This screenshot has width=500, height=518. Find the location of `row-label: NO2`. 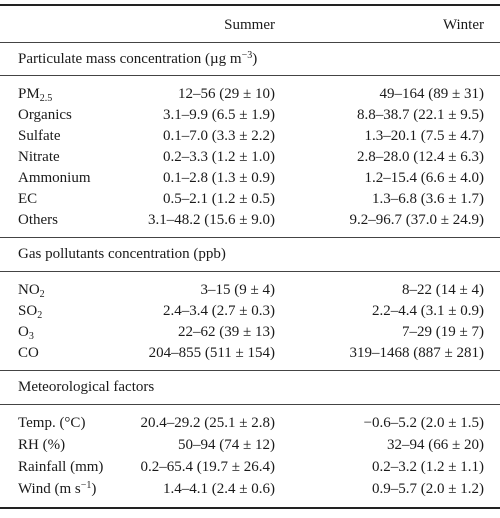

row-label: NO2 is located at coordinates (31, 291).